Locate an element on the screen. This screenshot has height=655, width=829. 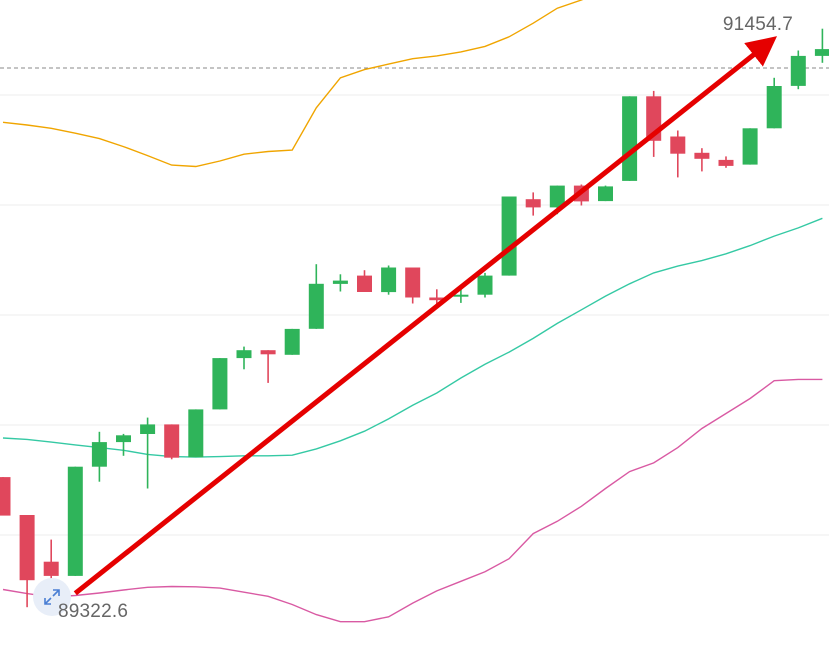
expand-icon is located at coordinates (52, 597).